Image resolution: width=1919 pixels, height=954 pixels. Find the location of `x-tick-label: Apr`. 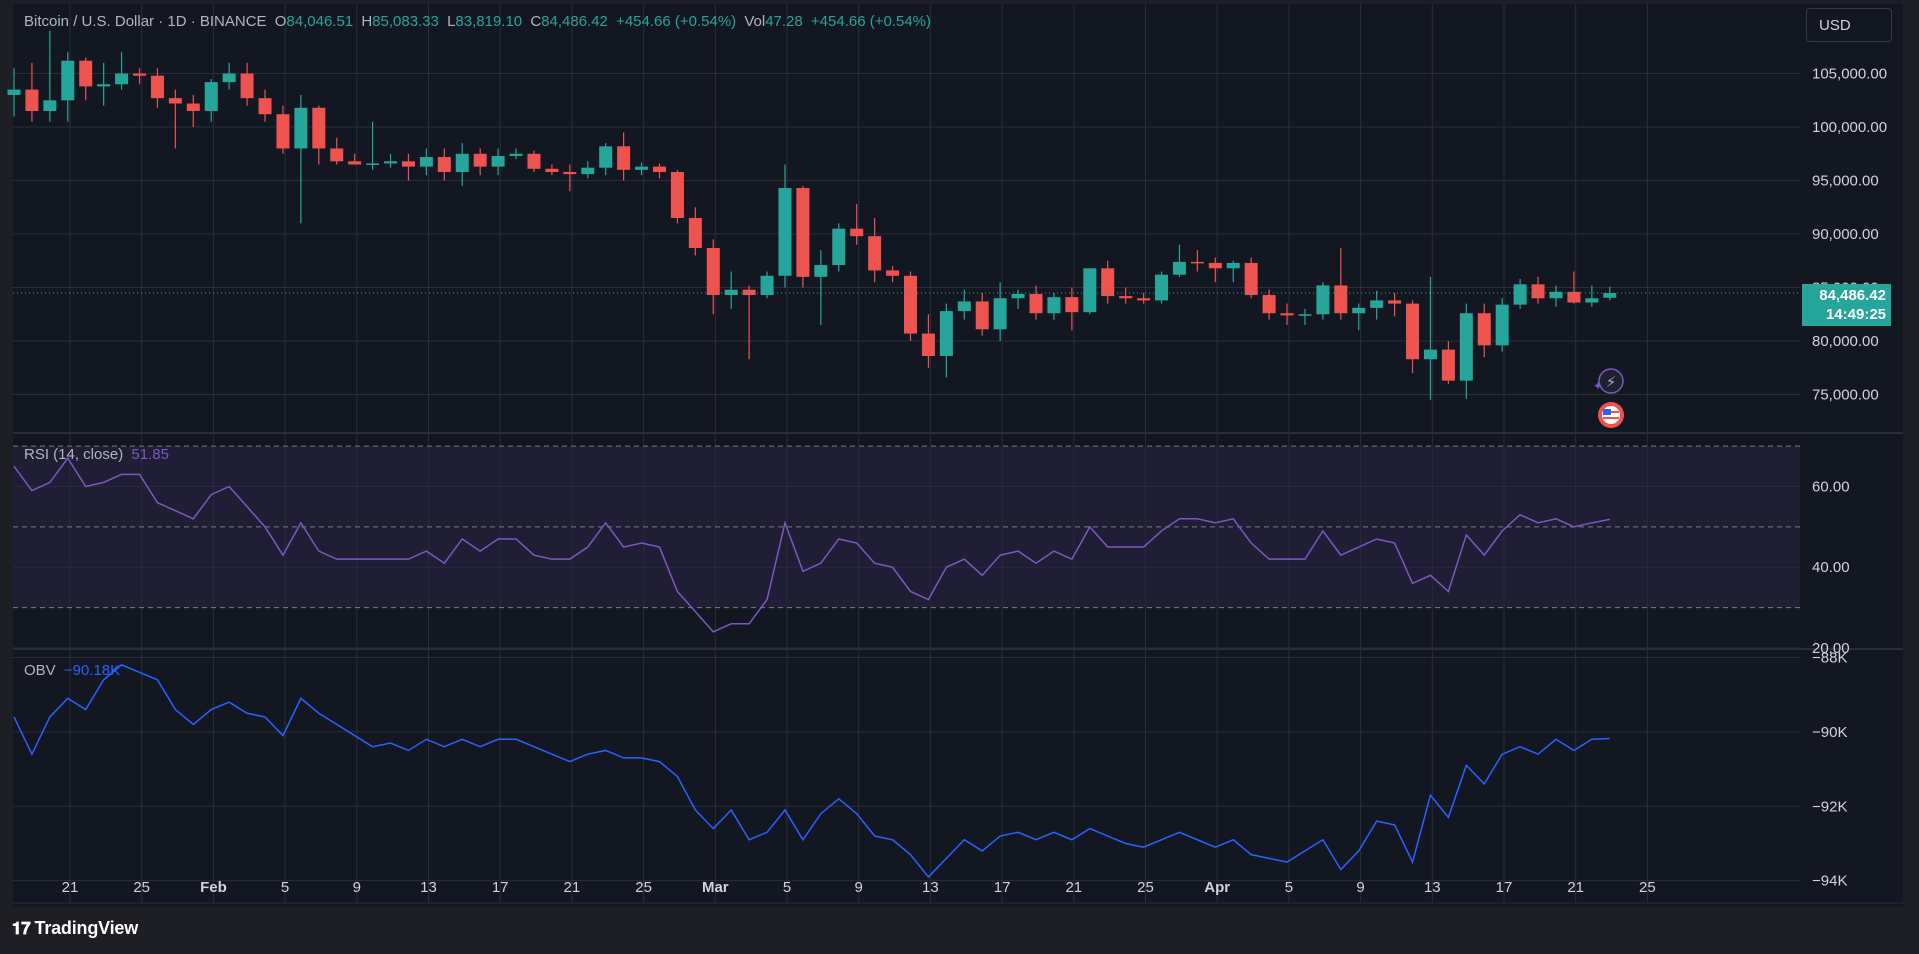

x-tick-label: Apr is located at coordinates (1217, 887).